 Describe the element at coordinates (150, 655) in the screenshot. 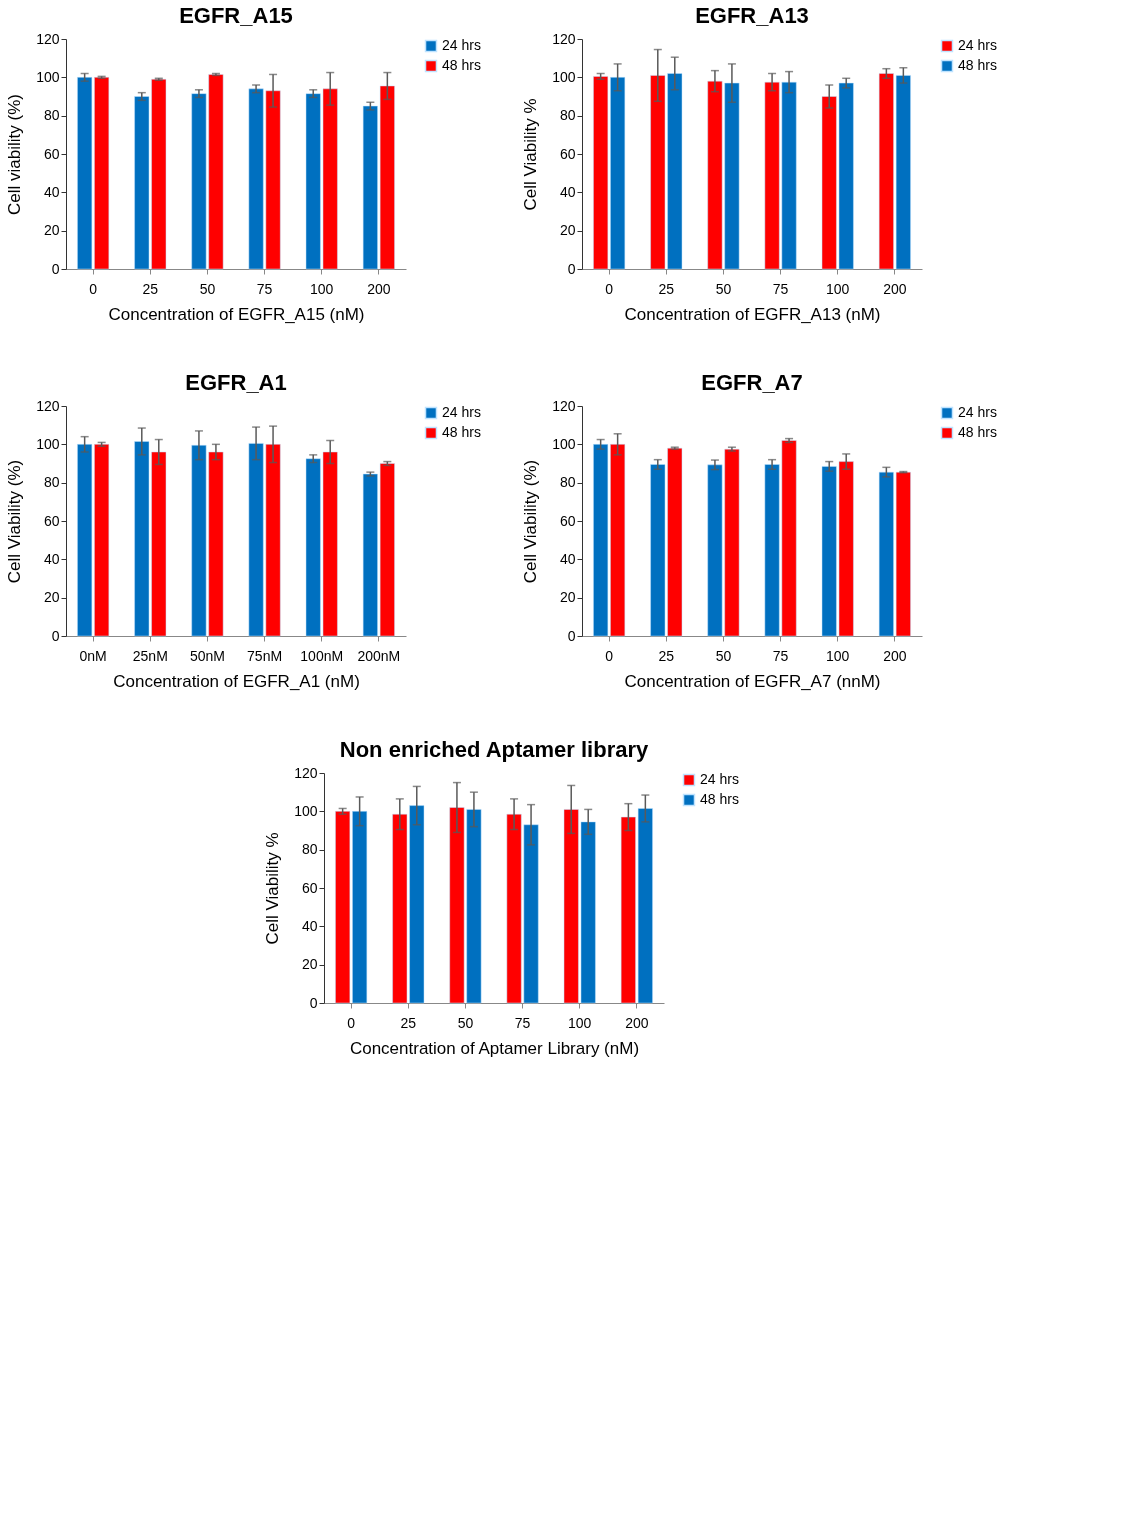

I see `x-tick-label: 25nM` at that location.